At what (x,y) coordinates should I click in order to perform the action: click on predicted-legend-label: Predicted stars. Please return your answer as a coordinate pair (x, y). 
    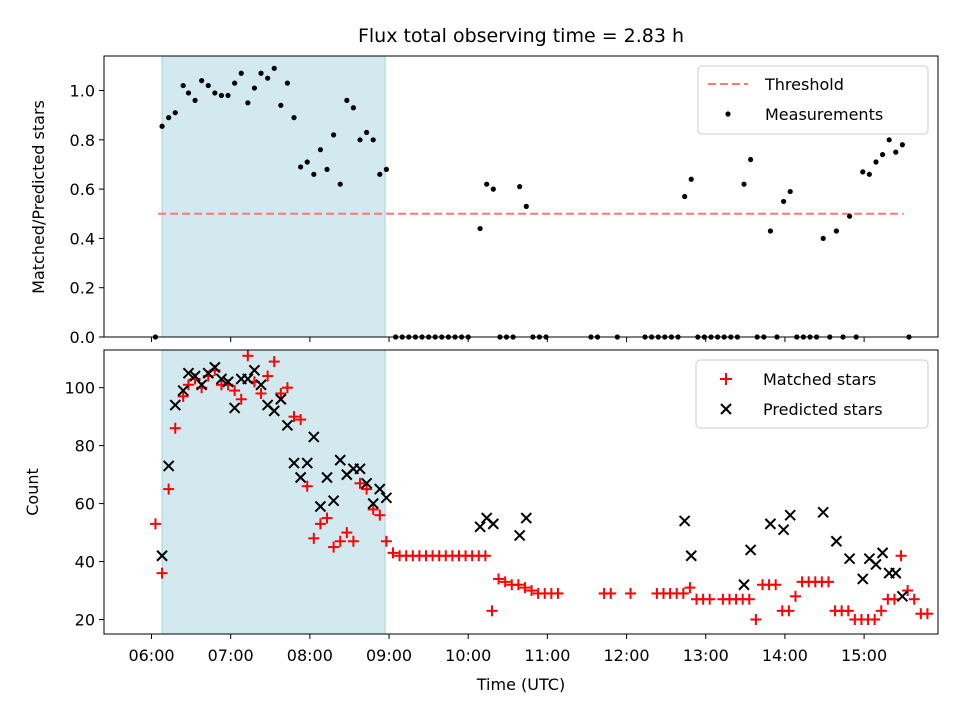
    Looking at the image, I should click on (823, 409).